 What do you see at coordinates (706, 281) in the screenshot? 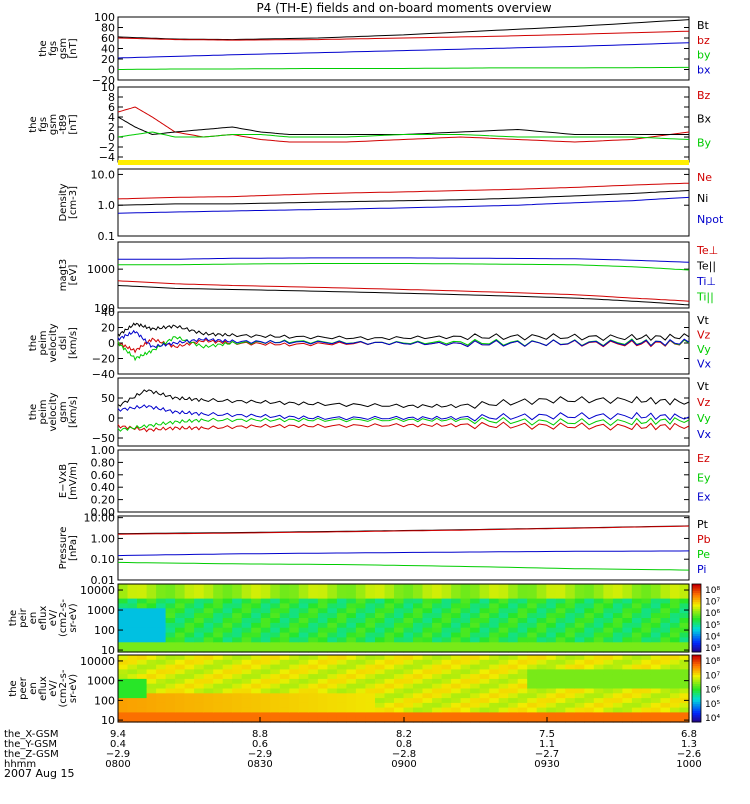
I see `legend-entry: Ti⊥` at bounding box center [706, 281].